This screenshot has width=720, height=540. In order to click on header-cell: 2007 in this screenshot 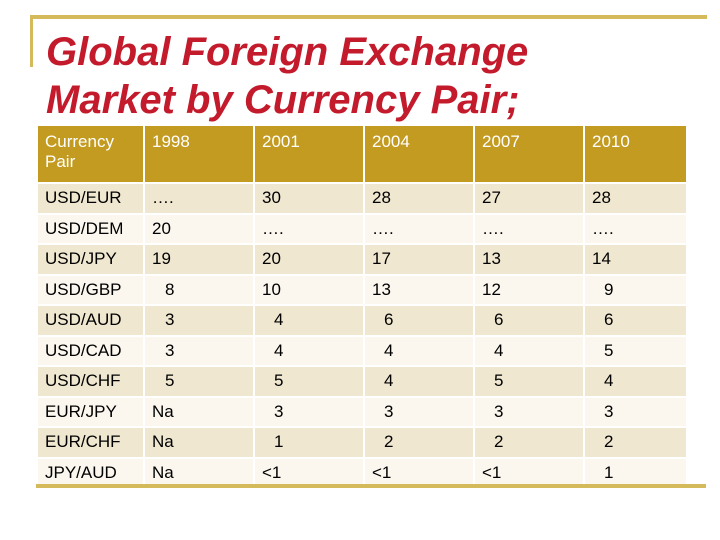, I will do `click(529, 154)`.